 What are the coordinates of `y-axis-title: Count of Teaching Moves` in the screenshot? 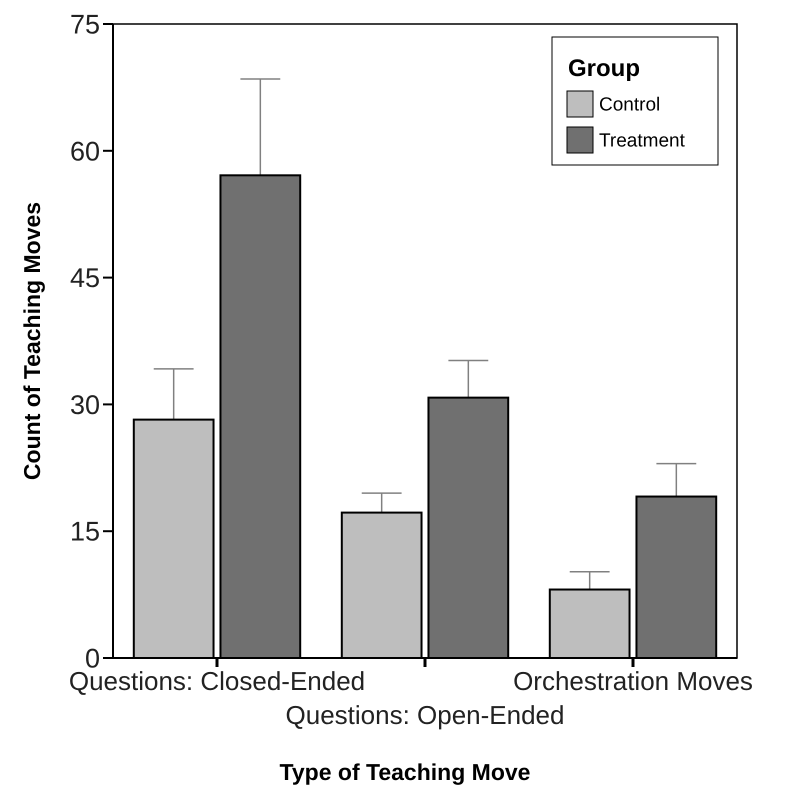 It's located at (32, 341).